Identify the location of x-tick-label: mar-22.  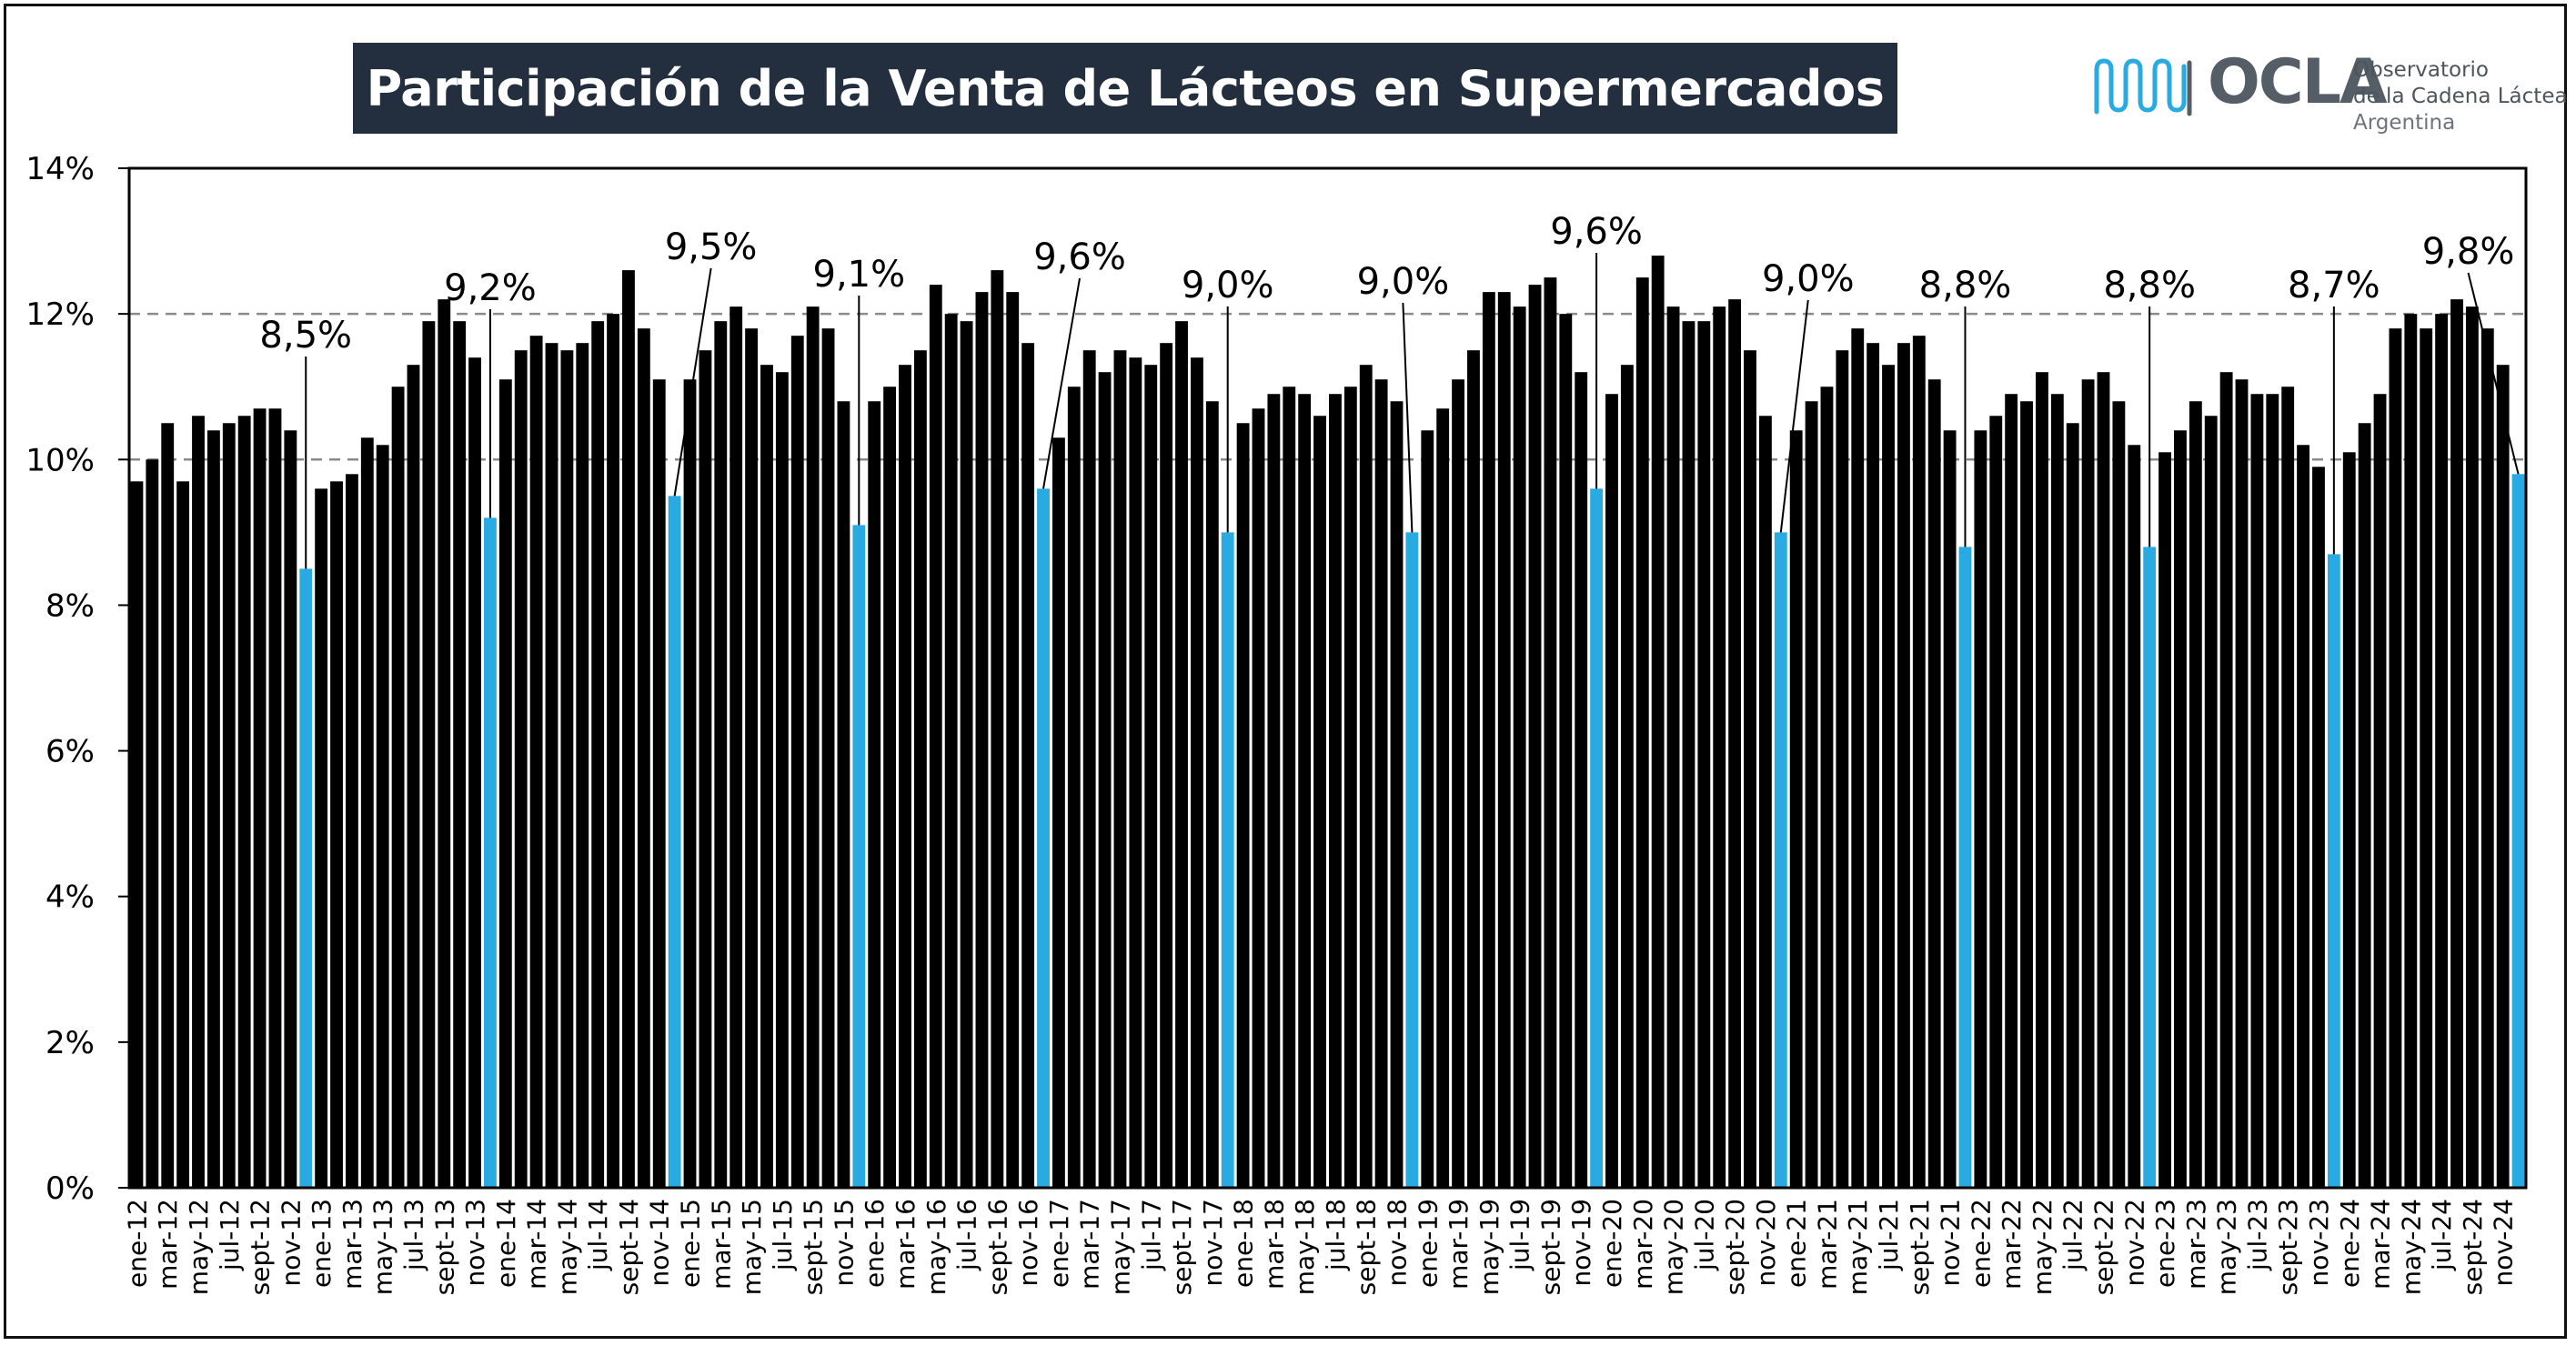
(2012, 1244).